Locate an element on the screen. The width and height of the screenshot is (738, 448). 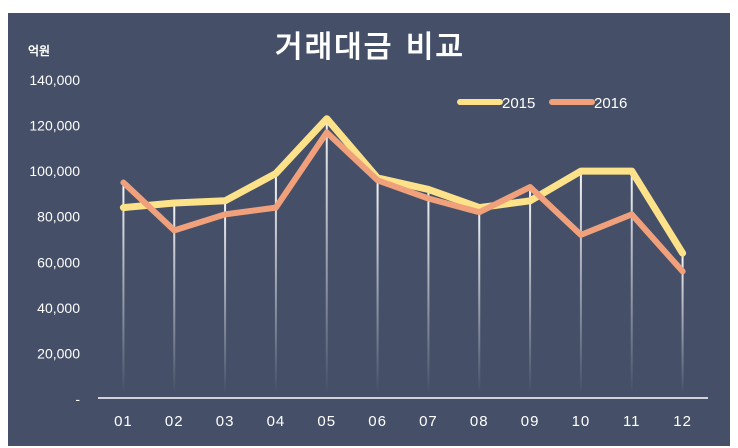
x-tick-label: 06 is located at coordinates (377, 421).